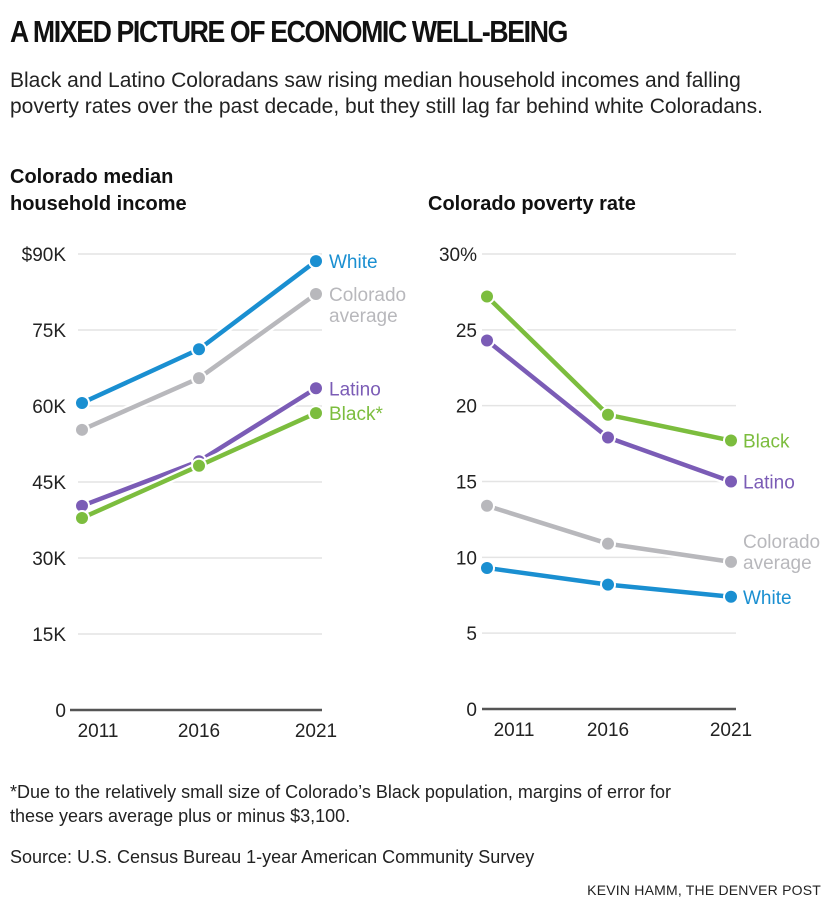 This screenshot has width=829, height=906. What do you see at coordinates (608, 534) in the screenshot?
I see `poverty-series-halo` at bounding box center [608, 534].